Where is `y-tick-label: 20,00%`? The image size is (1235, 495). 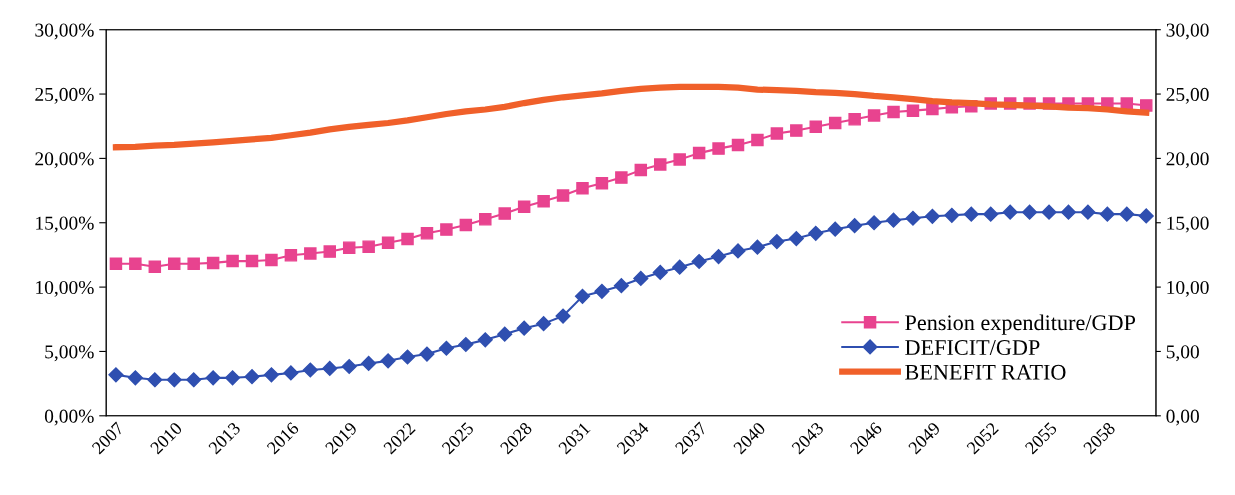
y-tick-label: 20,00% is located at coordinates (64, 160).